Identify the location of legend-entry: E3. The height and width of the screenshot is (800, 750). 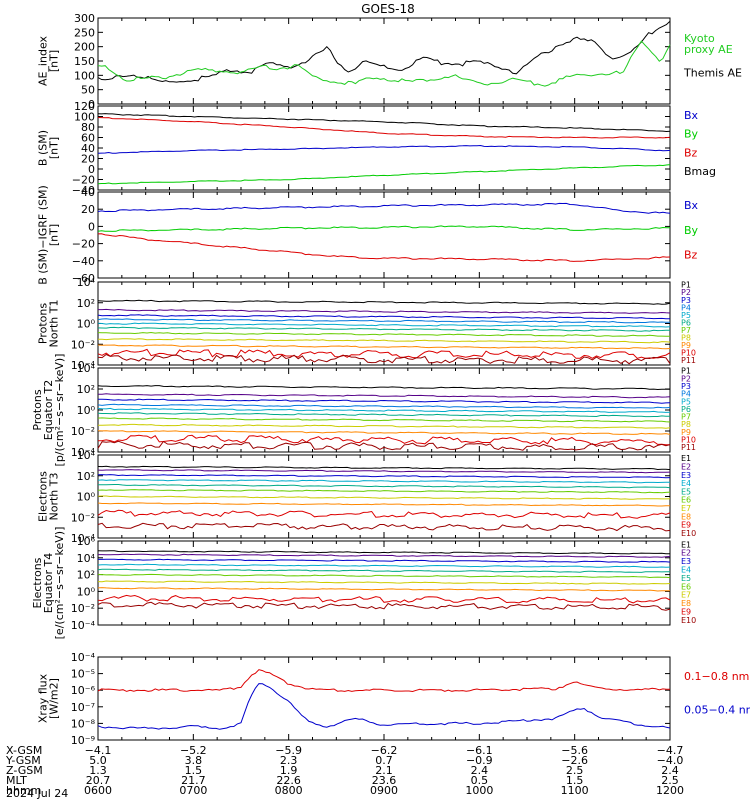
(686, 475).